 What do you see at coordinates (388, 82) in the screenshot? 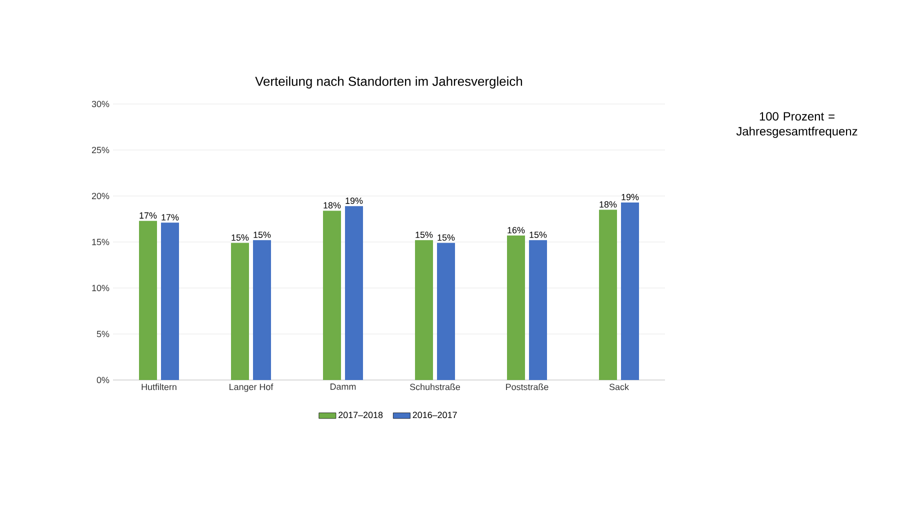
I see `chart-title: Verteilung nach Standorten im Jahresvergleich` at bounding box center [388, 82].